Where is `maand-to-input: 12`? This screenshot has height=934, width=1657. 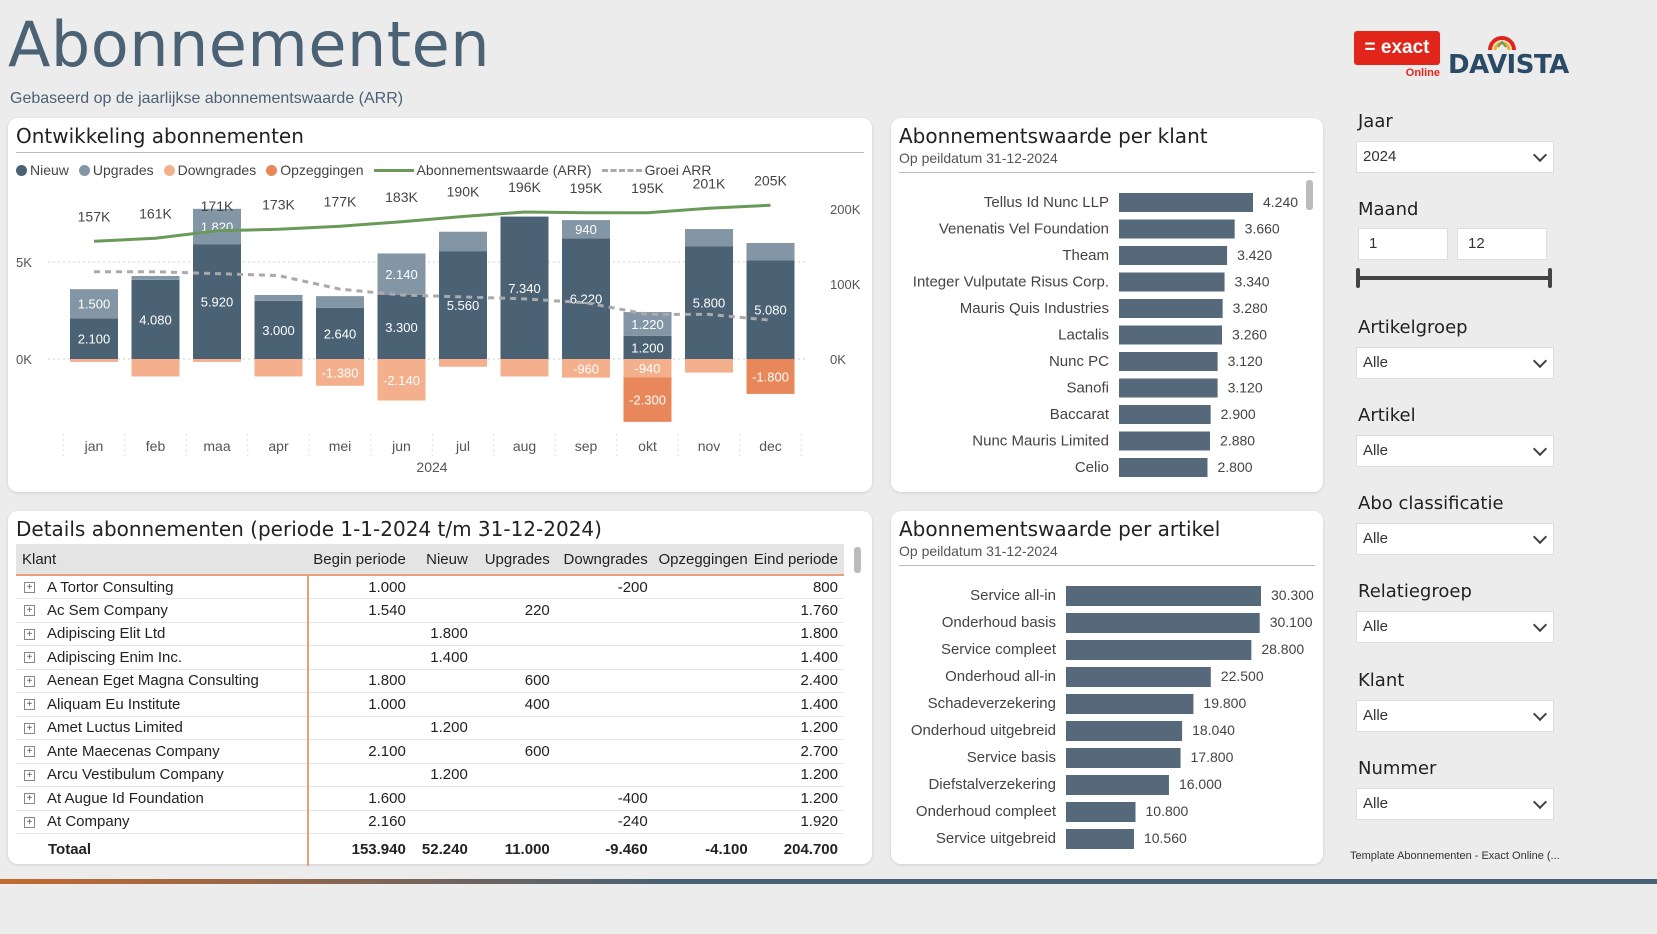 maand-to-input: 12 is located at coordinates (1502, 244).